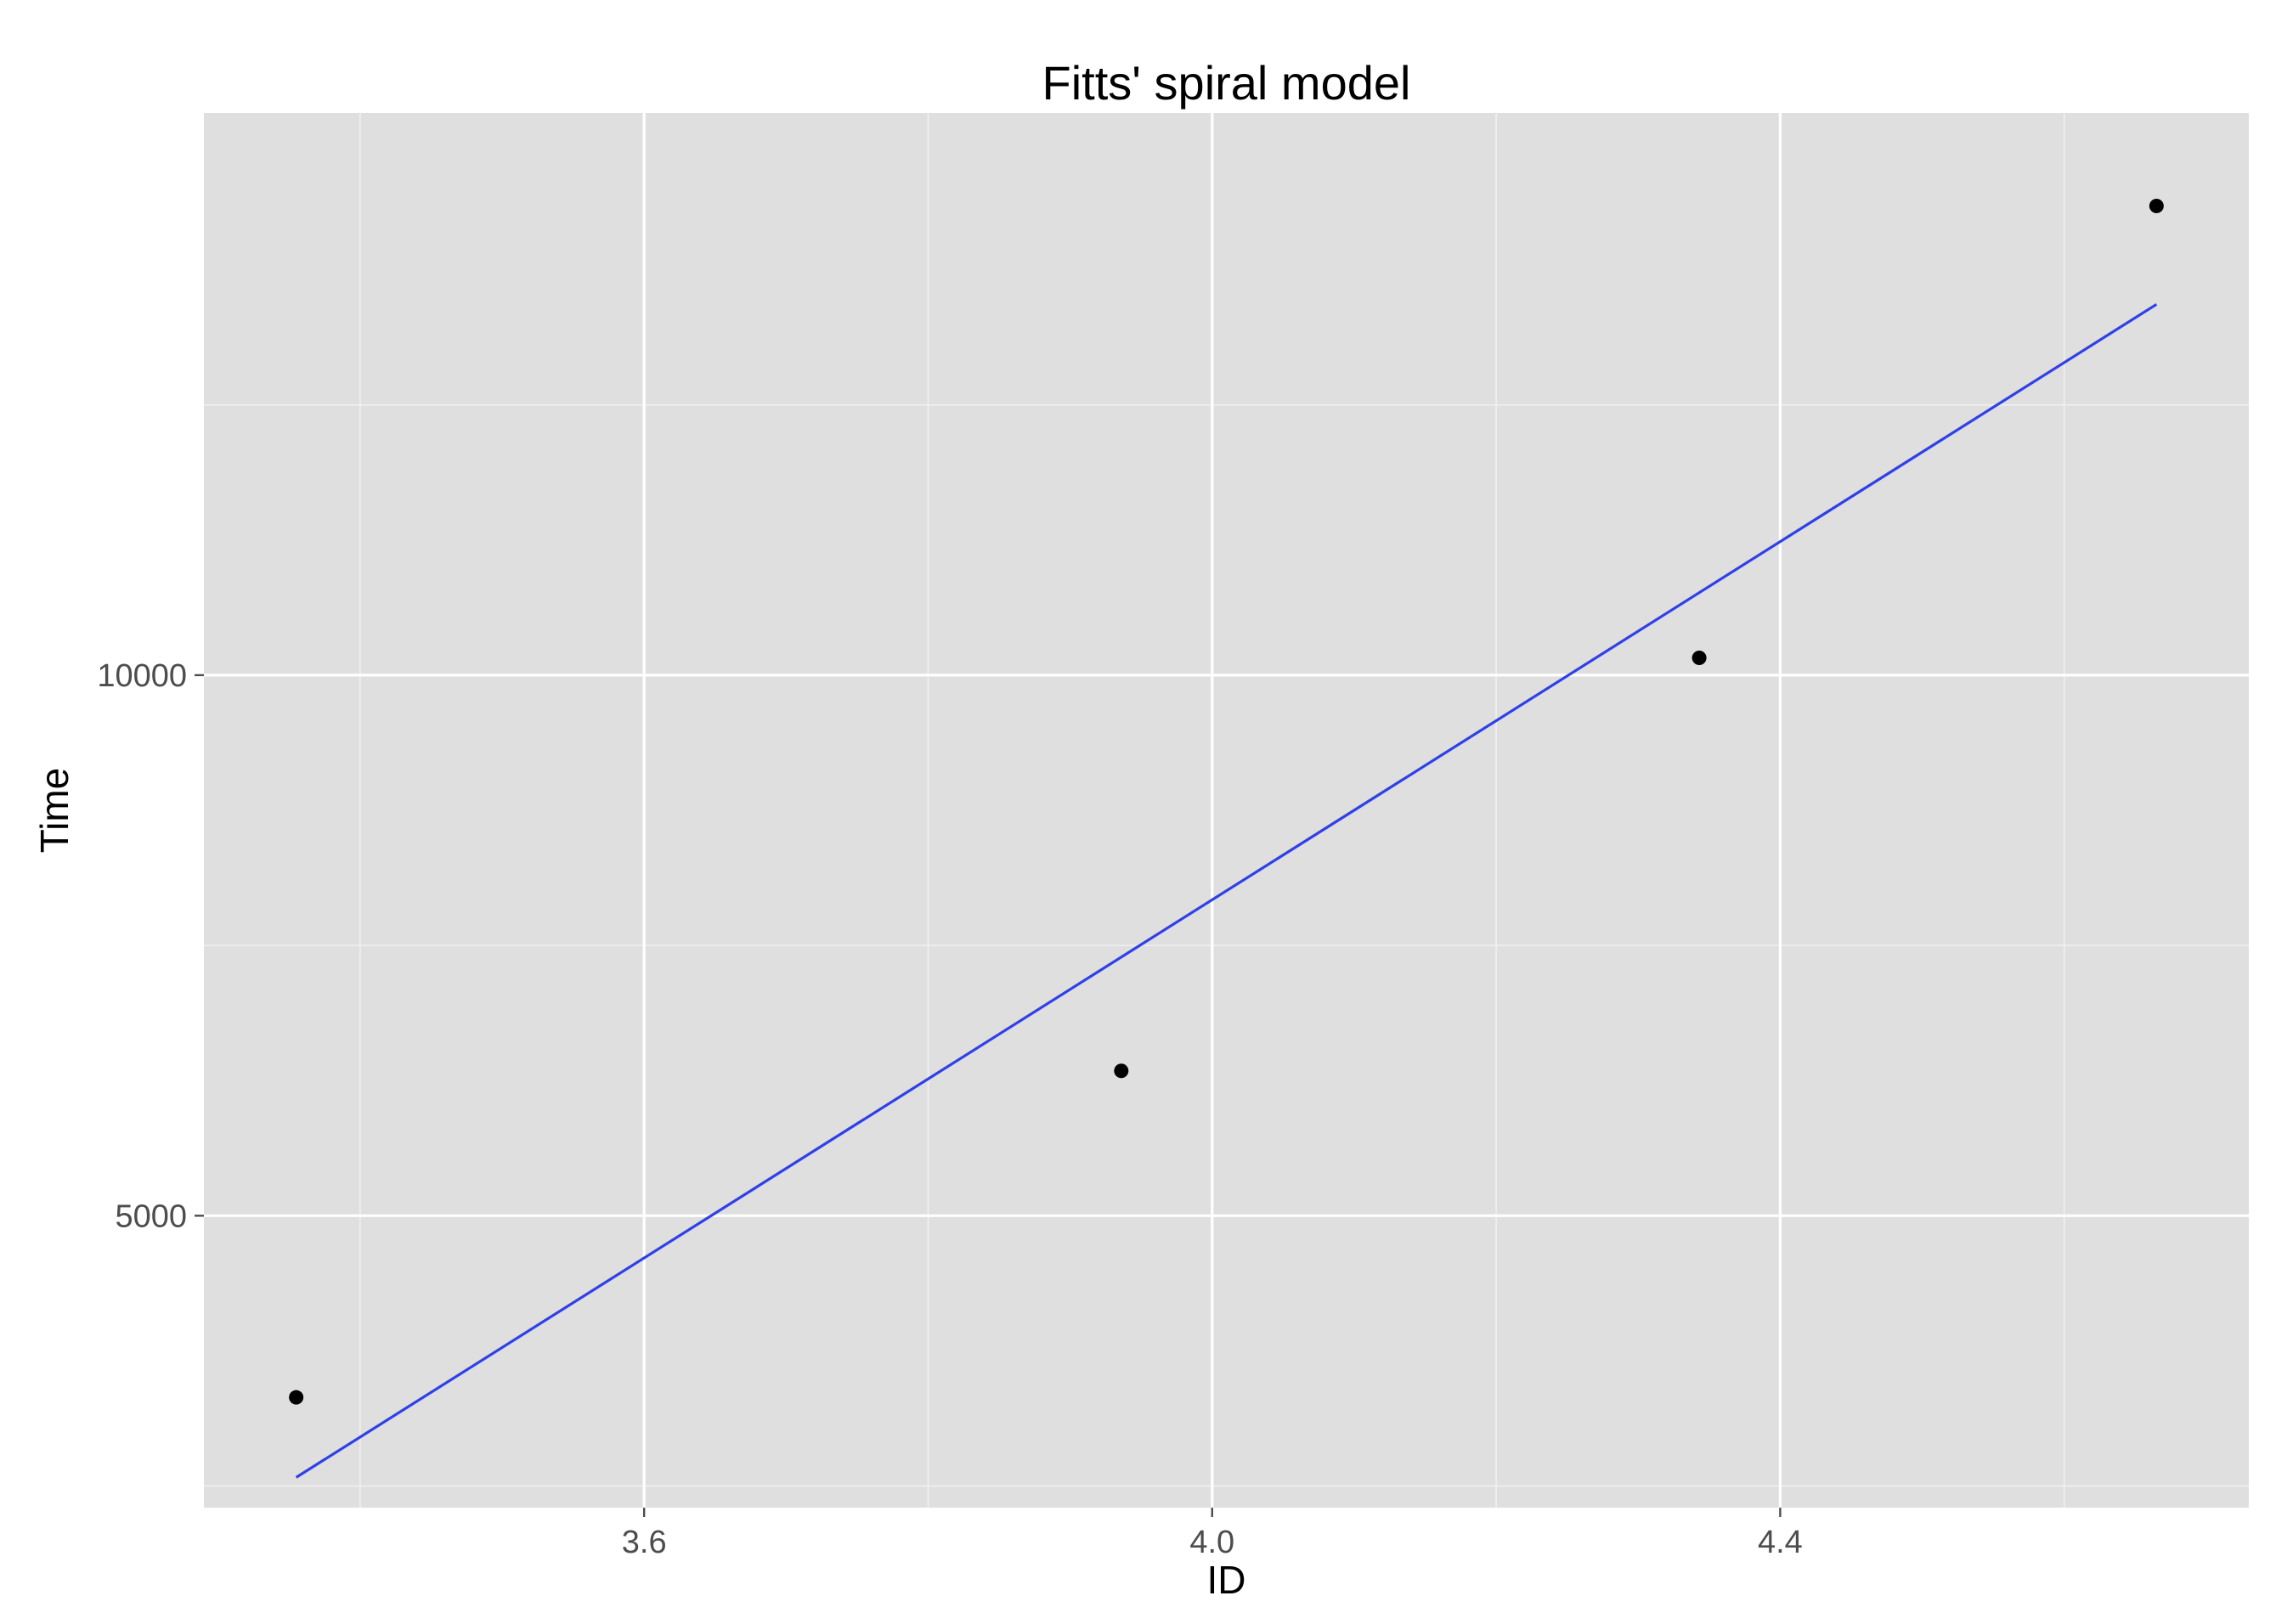 The width and height of the screenshot is (2276, 1624). What do you see at coordinates (1226, 1580) in the screenshot?
I see `x-axis-title: ID` at bounding box center [1226, 1580].